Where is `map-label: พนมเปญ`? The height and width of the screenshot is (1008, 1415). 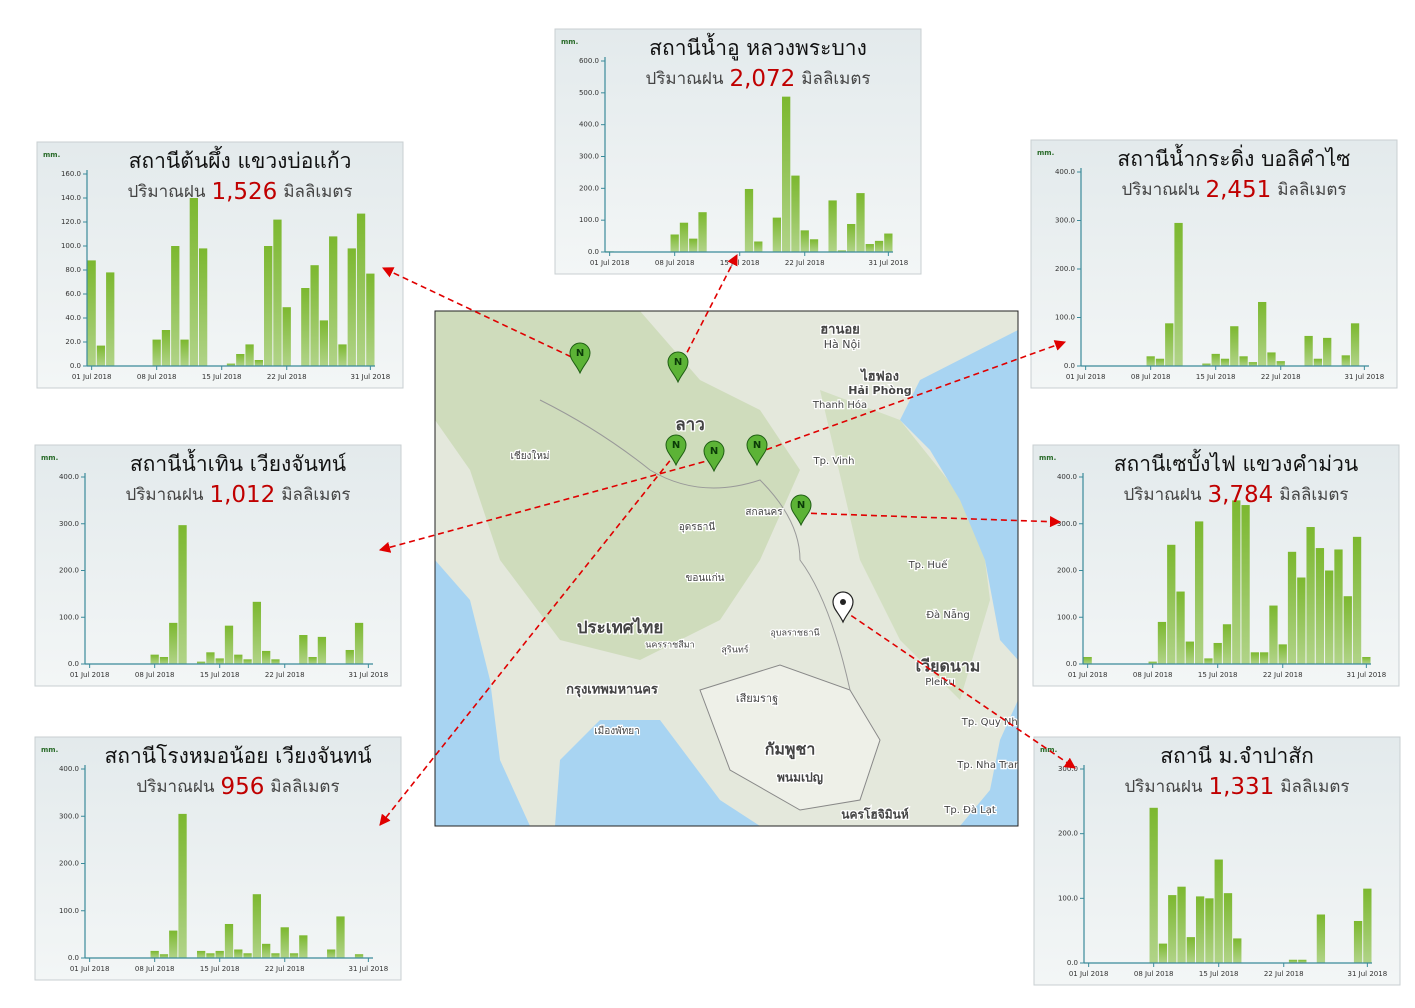
map-label: พนมเปญ is located at coordinates (800, 778).